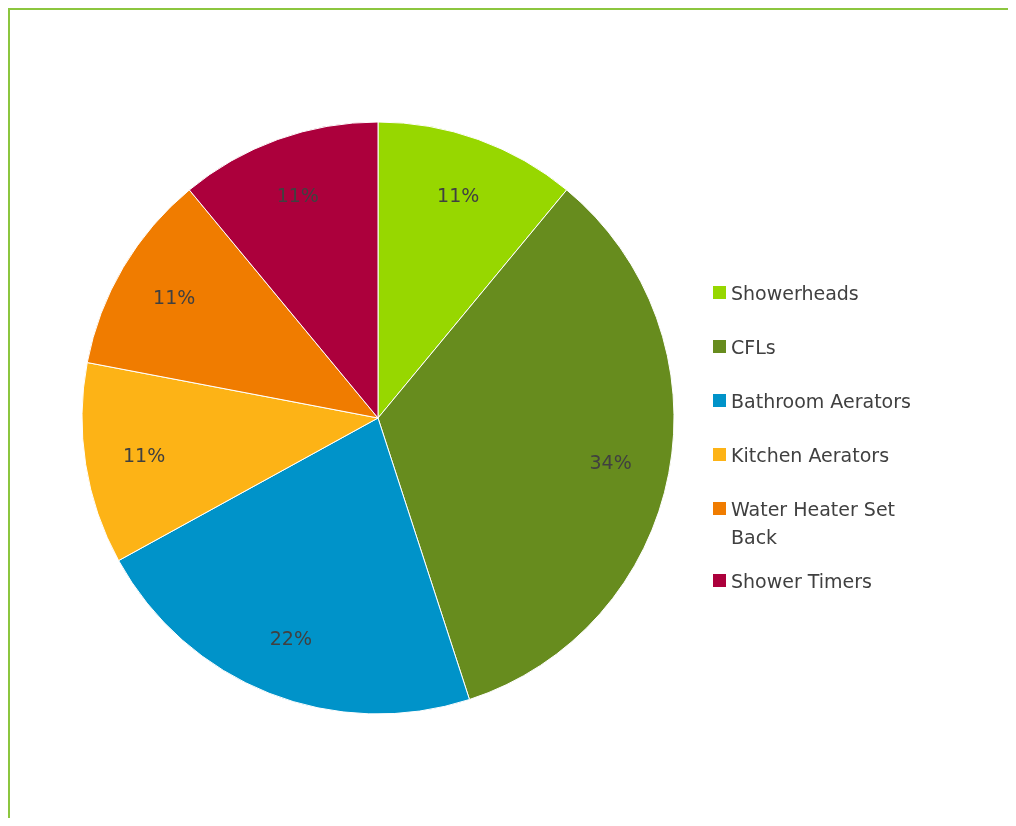  I want to click on legend-label: Bathroom Aerators, so click(821, 401).